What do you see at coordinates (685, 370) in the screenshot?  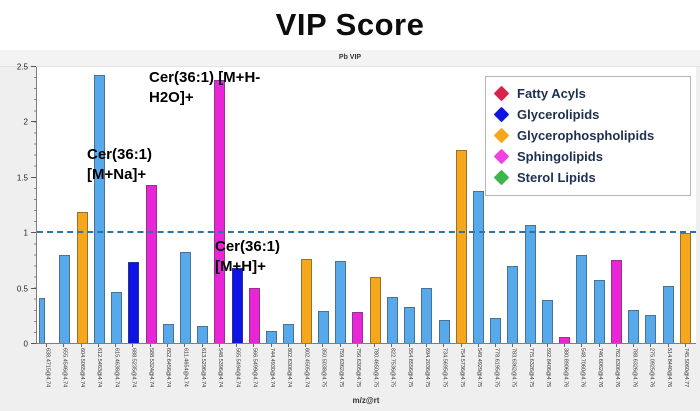 I see `x-tick-label: 745.5060@4.77` at bounding box center [685, 370].